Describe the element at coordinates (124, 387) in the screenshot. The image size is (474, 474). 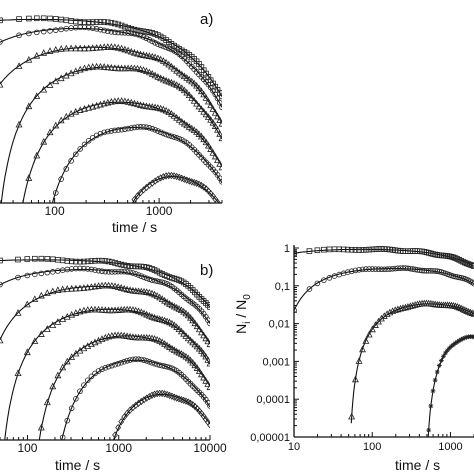
I see `panel-b-series-4-fit` at that location.